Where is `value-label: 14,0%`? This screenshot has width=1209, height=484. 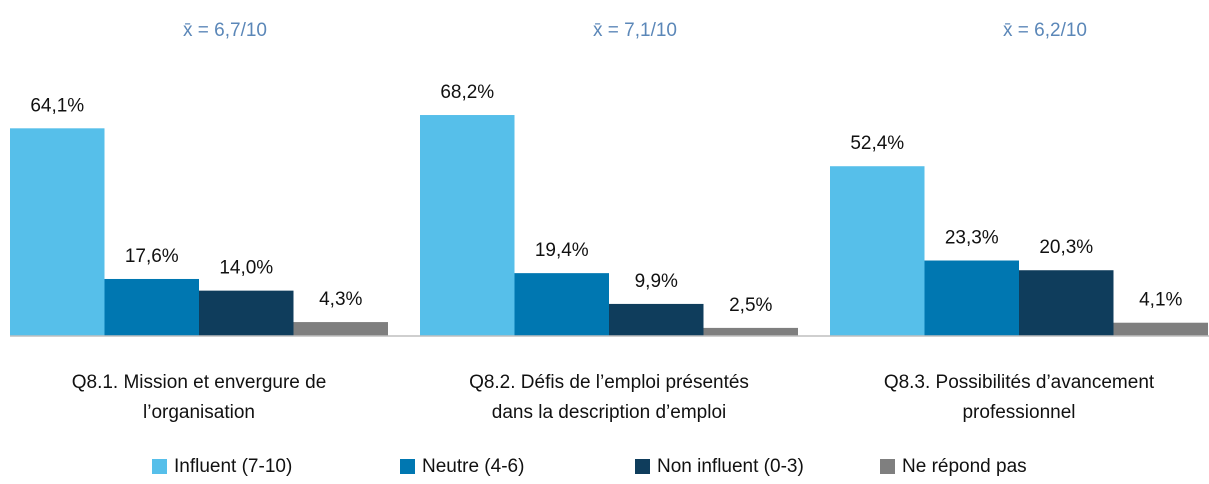 value-label: 14,0% is located at coordinates (246, 268).